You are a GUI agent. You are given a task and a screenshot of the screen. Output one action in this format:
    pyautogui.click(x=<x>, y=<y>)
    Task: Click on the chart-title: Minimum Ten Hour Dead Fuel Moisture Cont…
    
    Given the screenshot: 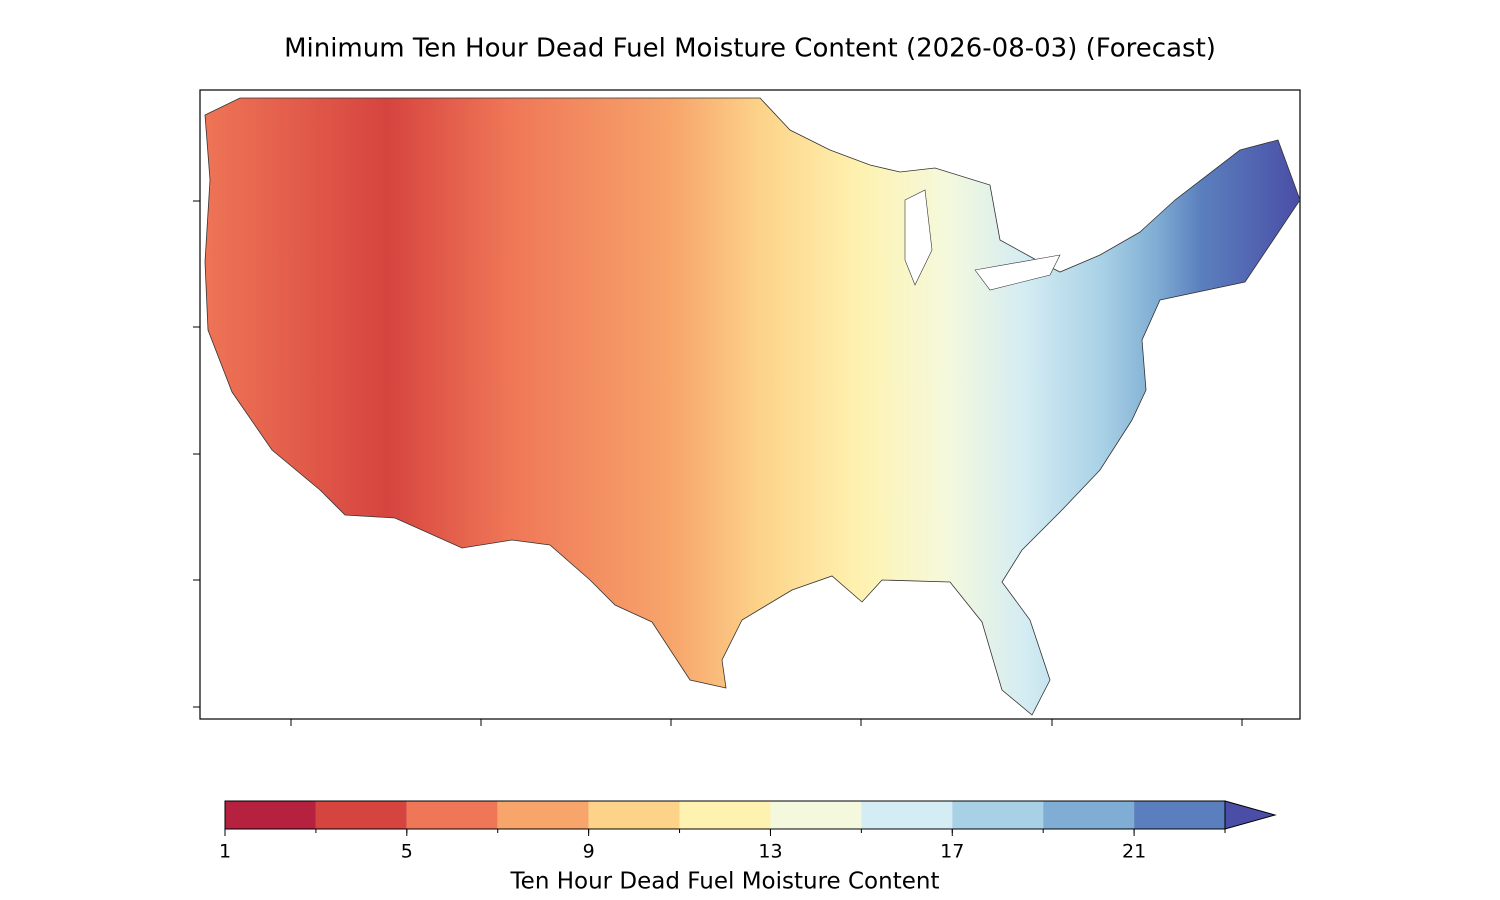 What is the action you would take?
    pyautogui.click(x=750, y=49)
    